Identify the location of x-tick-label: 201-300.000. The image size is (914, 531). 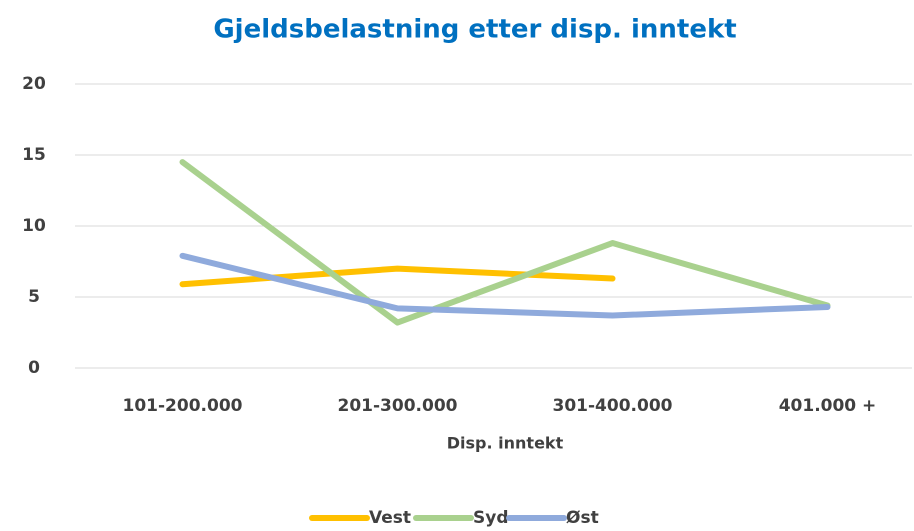
(398, 406).